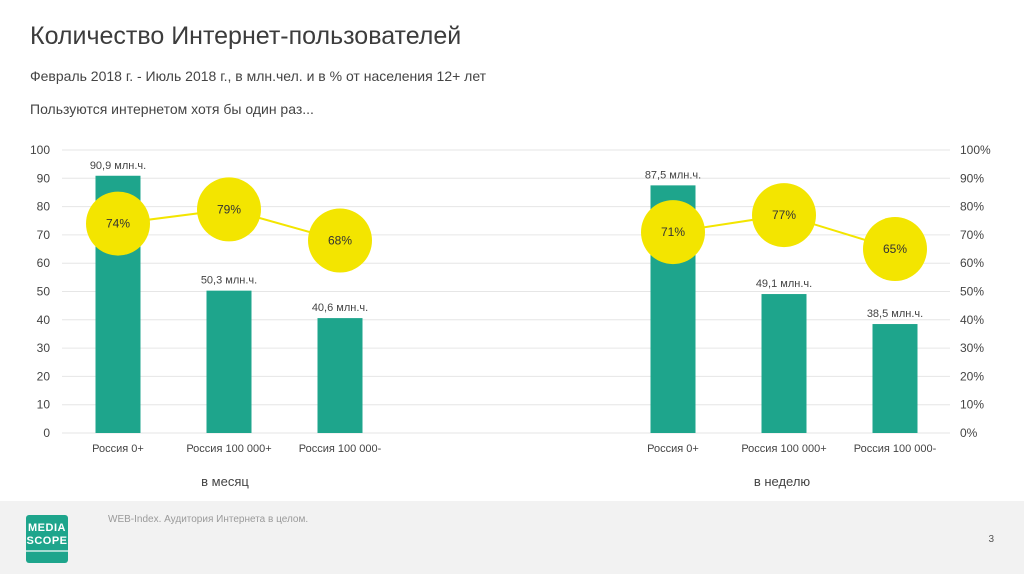 The image size is (1024, 574). Describe the element at coordinates (46, 433) in the screenshot. I see `left-axis-tick-label: 0` at that location.